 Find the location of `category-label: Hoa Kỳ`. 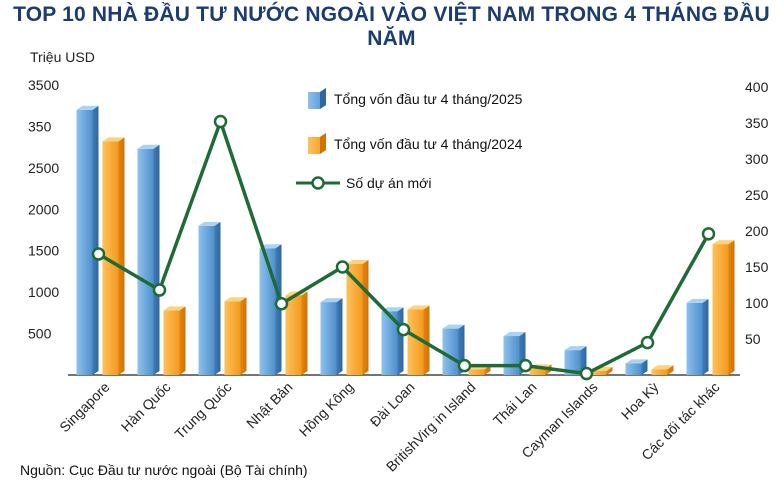

category-label: Hoa Kỳ is located at coordinates (640, 401).